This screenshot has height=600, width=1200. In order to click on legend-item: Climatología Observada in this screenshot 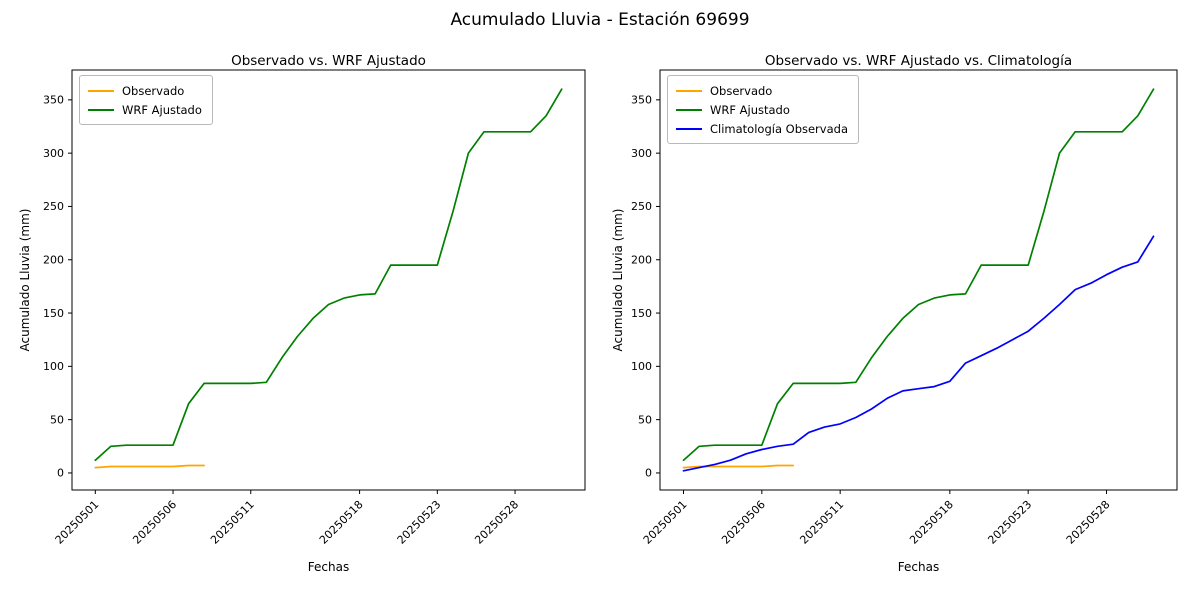, I will do `click(762, 128)`.